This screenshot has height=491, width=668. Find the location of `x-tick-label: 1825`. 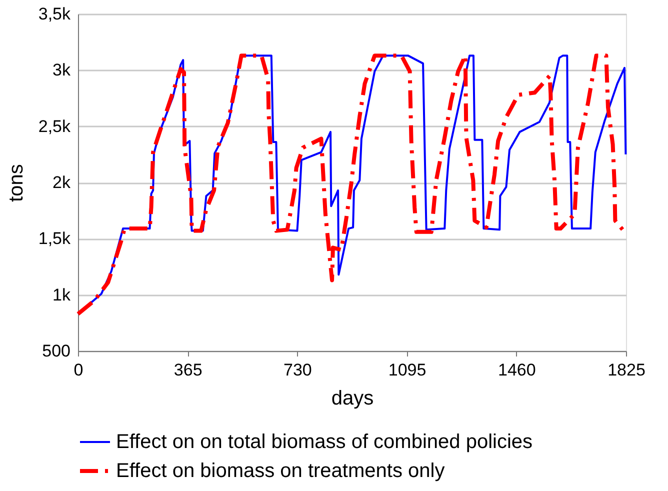

x-tick-label: 1825 is located at coordinates (627, 370).